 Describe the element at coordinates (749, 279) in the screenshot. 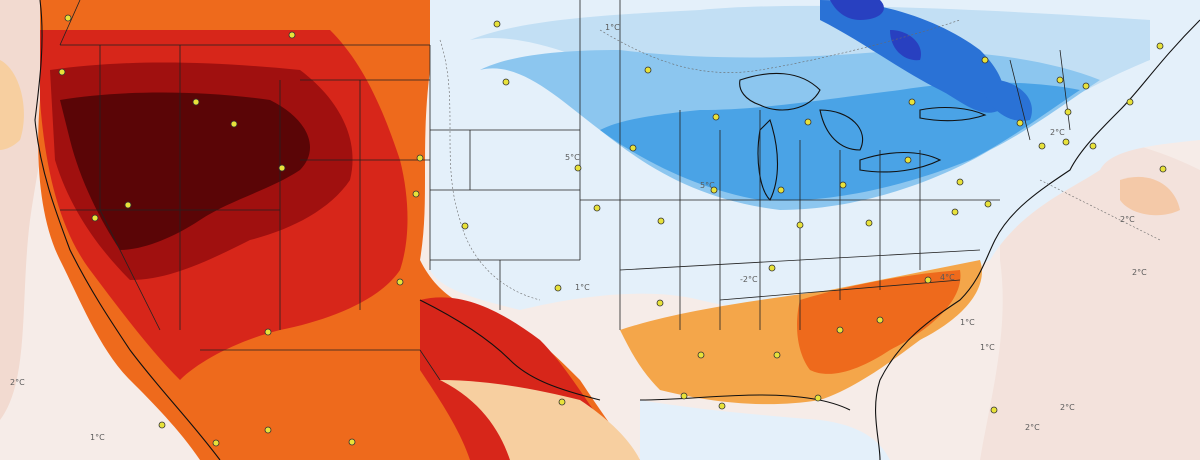

I see `contour-label: -2°C` at that location.